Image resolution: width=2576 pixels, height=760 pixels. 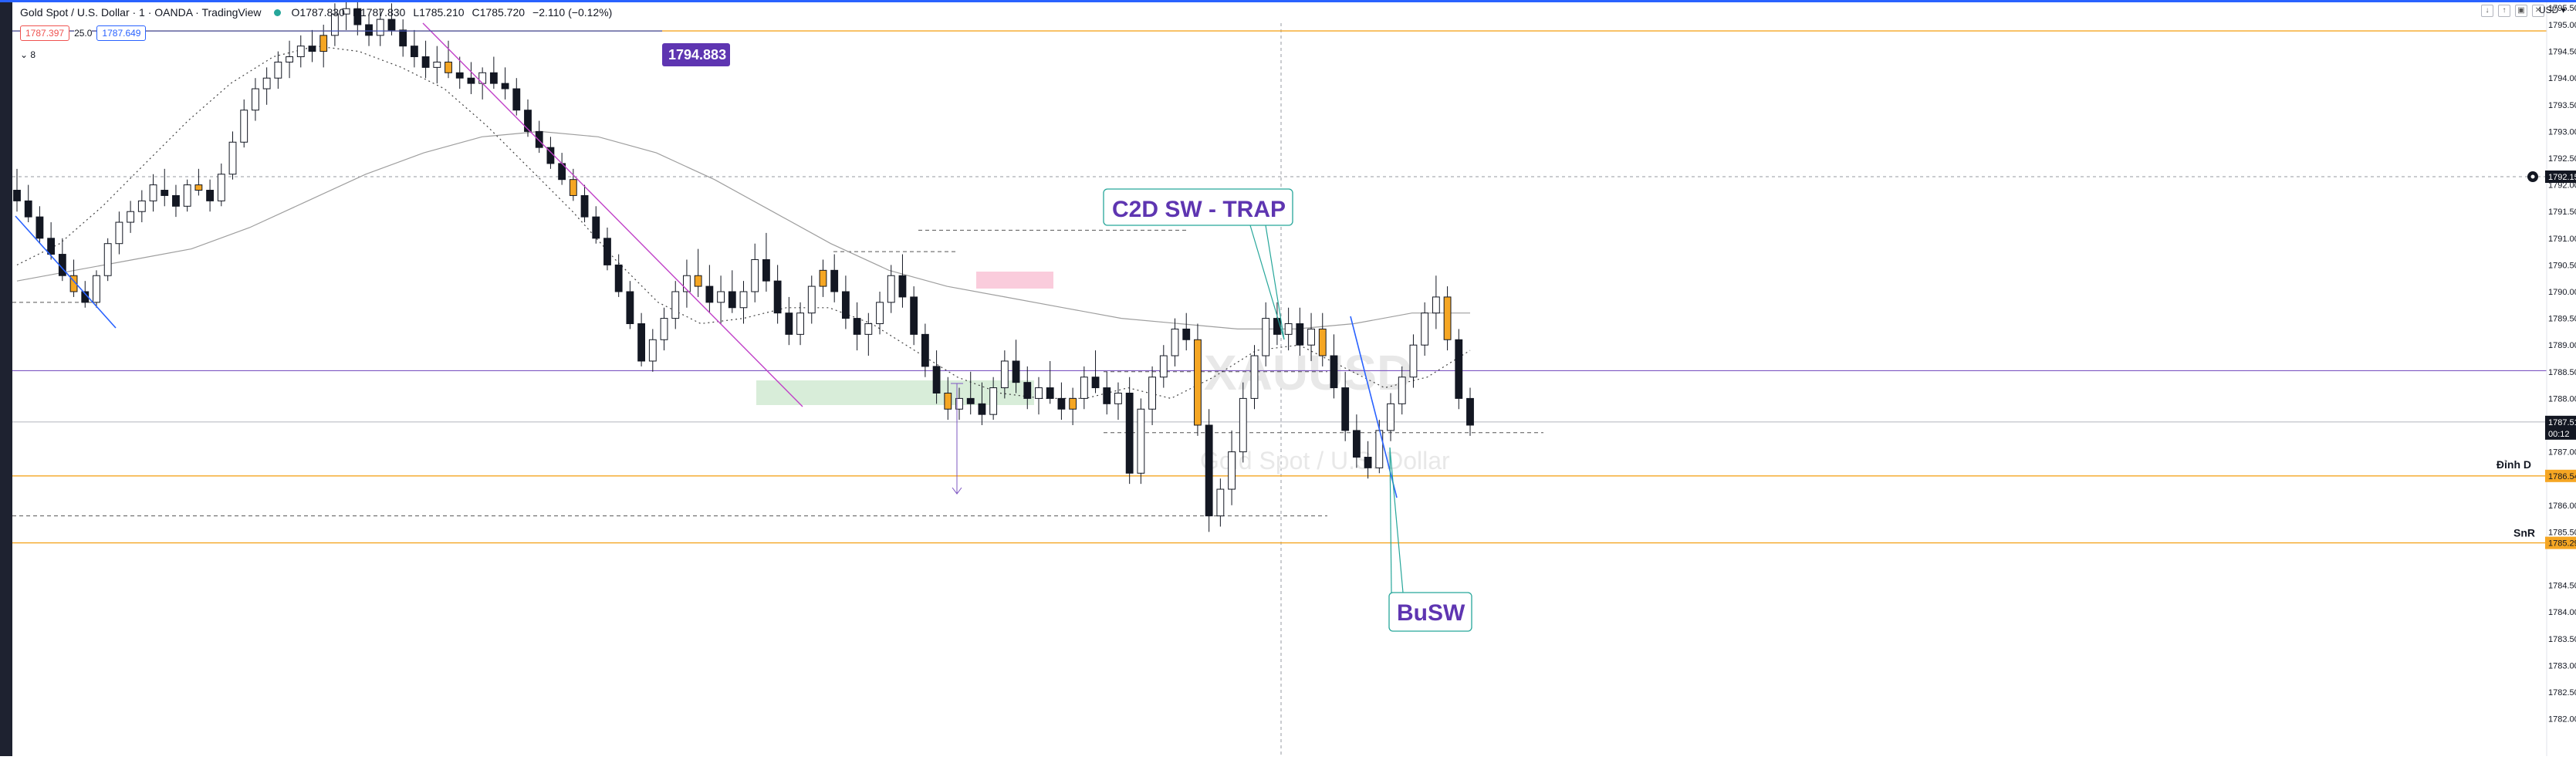 What do you see at coordinates (2562, 265) in the screenshot?
I see `y-tick-label: 1790.500` at bounding box center [2562, 265].